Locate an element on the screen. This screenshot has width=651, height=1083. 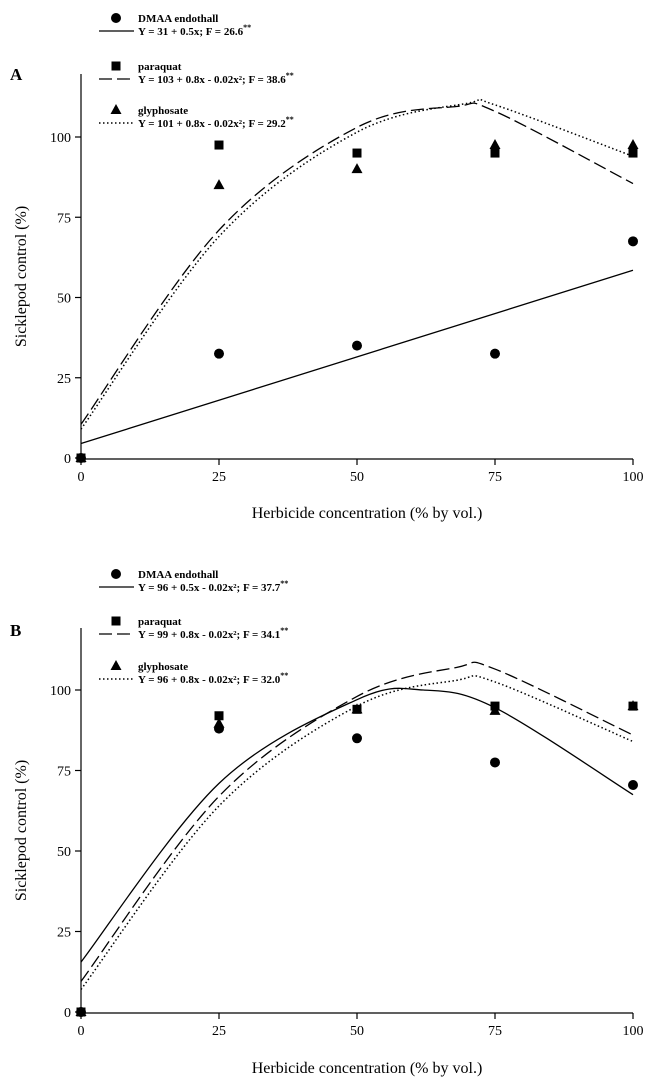
legend-equation-text: Y = 103 + 0.8x - 0.02x²; F = 38.6 is located at coordinates (212, 80).